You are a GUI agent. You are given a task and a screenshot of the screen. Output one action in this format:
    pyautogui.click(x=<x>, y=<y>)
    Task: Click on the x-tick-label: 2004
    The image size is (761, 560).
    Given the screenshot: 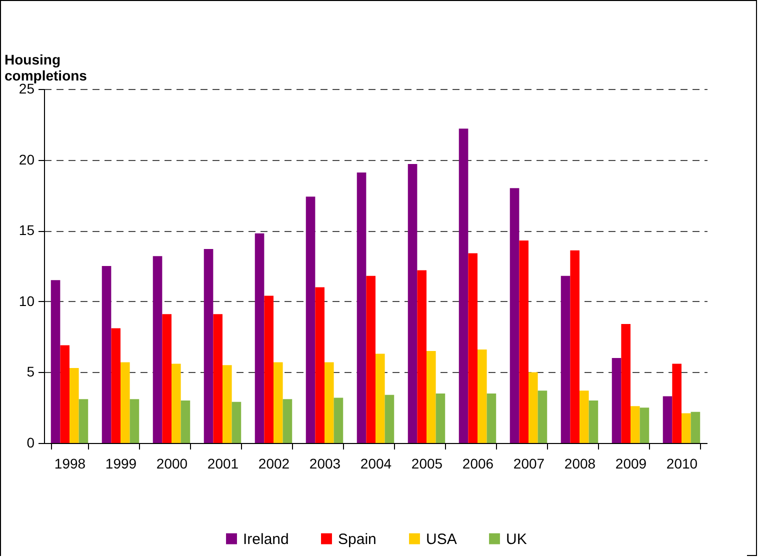 What is the action you would take?
    pyautogui.click(x=376, y=464)
    